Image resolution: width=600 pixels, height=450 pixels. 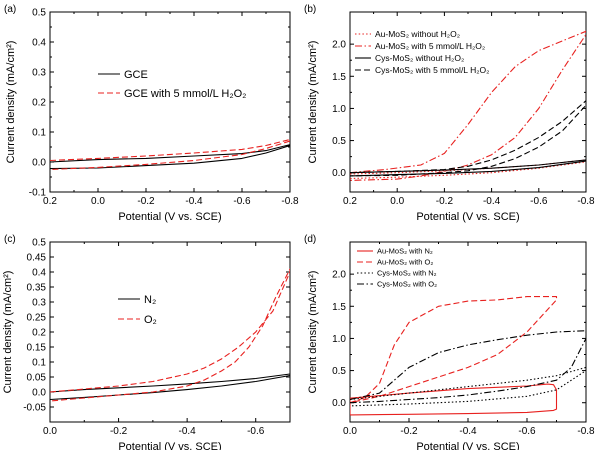 What do you see at coordinates (256, 431) in the screenshot?
I see `panel-c-xtick-label: -0.6` at bounding box center [256, 431].